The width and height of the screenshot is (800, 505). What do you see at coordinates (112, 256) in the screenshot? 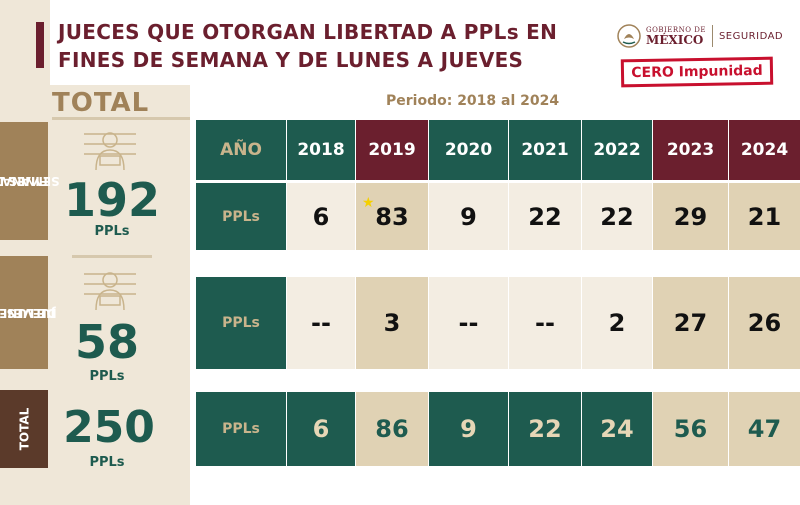
I see `divider-line` at bounding box center [112, 256].